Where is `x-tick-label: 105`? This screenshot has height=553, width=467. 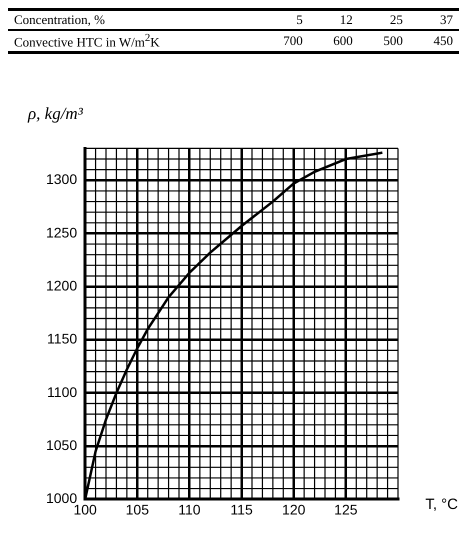 x-tick-label: 105 is located at coordinates (138, 510).